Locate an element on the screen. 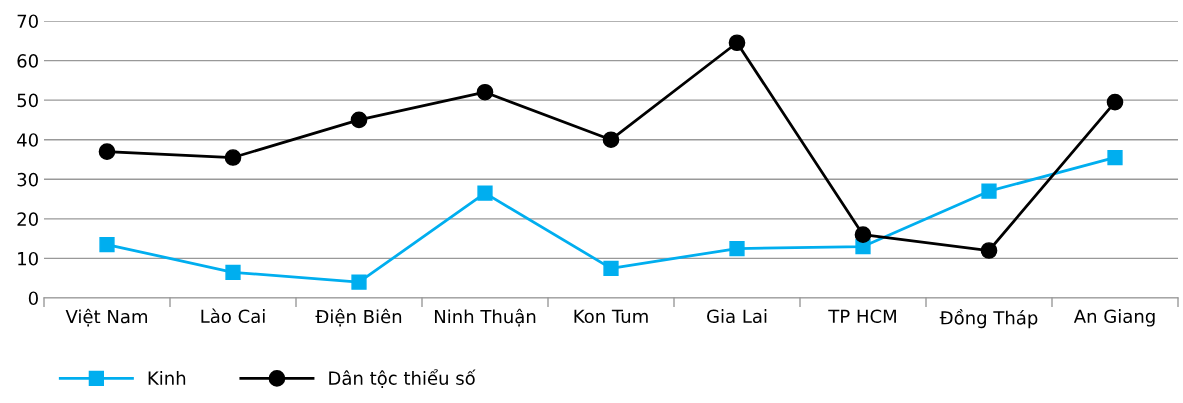 The width and height of the screenshot is (1183, 403). y-tick-label: 70 is located at coordinates (27, 21).